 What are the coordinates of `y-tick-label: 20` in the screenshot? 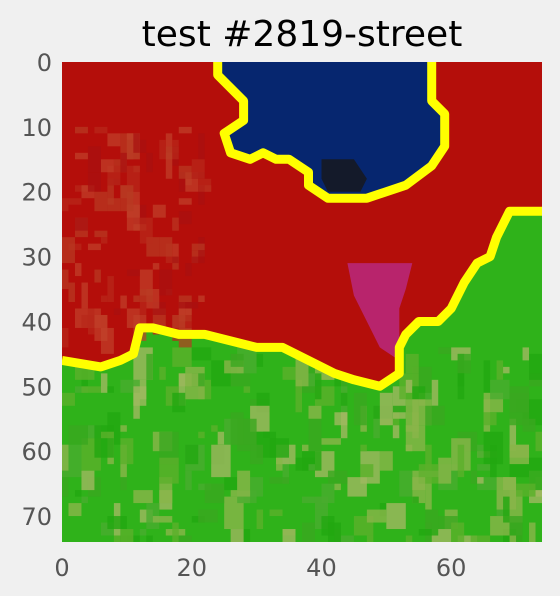 It's located at (36, 193).